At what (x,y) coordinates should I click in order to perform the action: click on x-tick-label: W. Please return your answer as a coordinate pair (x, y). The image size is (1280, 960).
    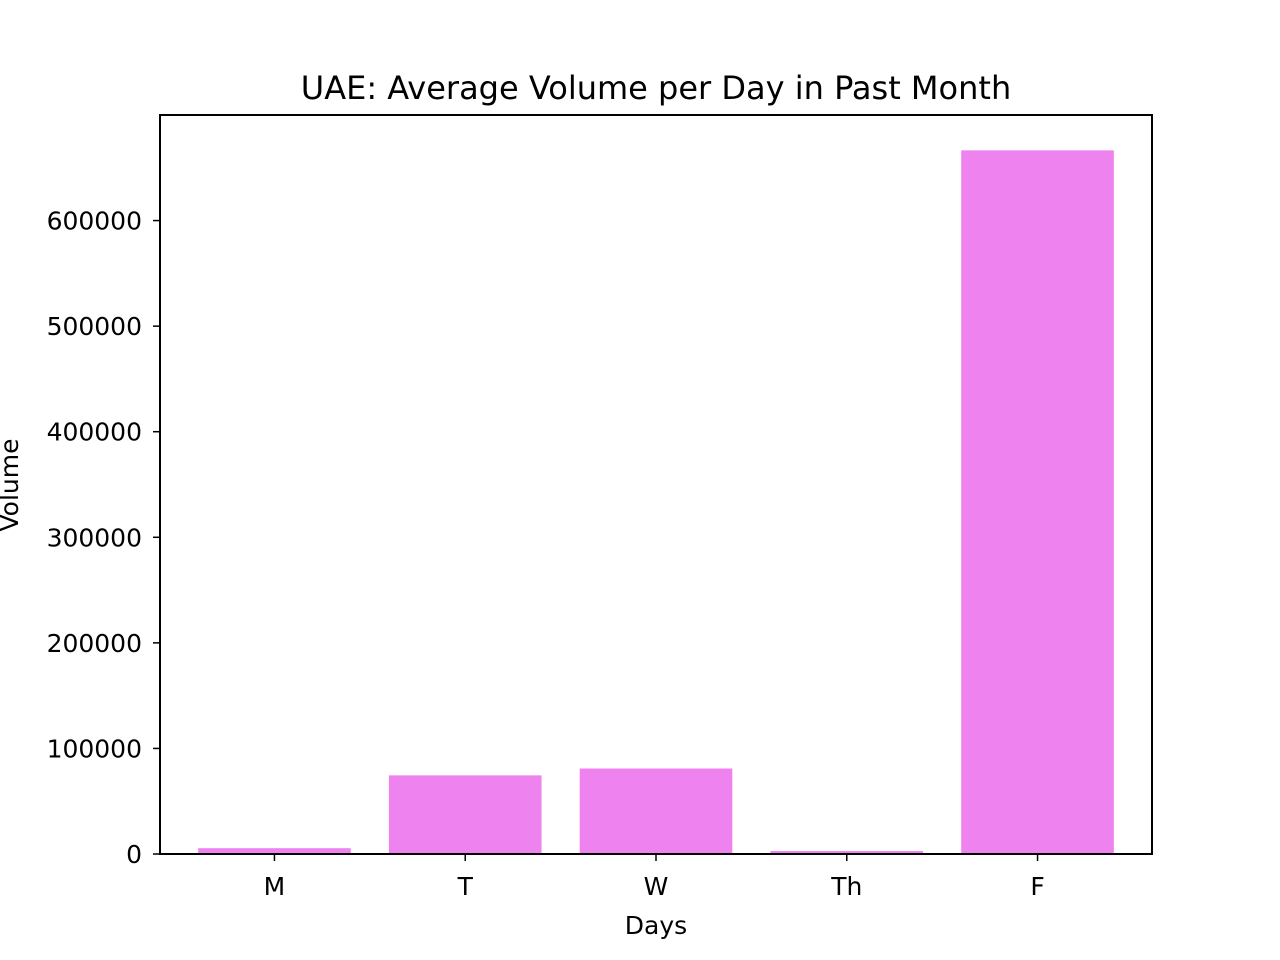
    Looking at the image, I should click on (656, 886).